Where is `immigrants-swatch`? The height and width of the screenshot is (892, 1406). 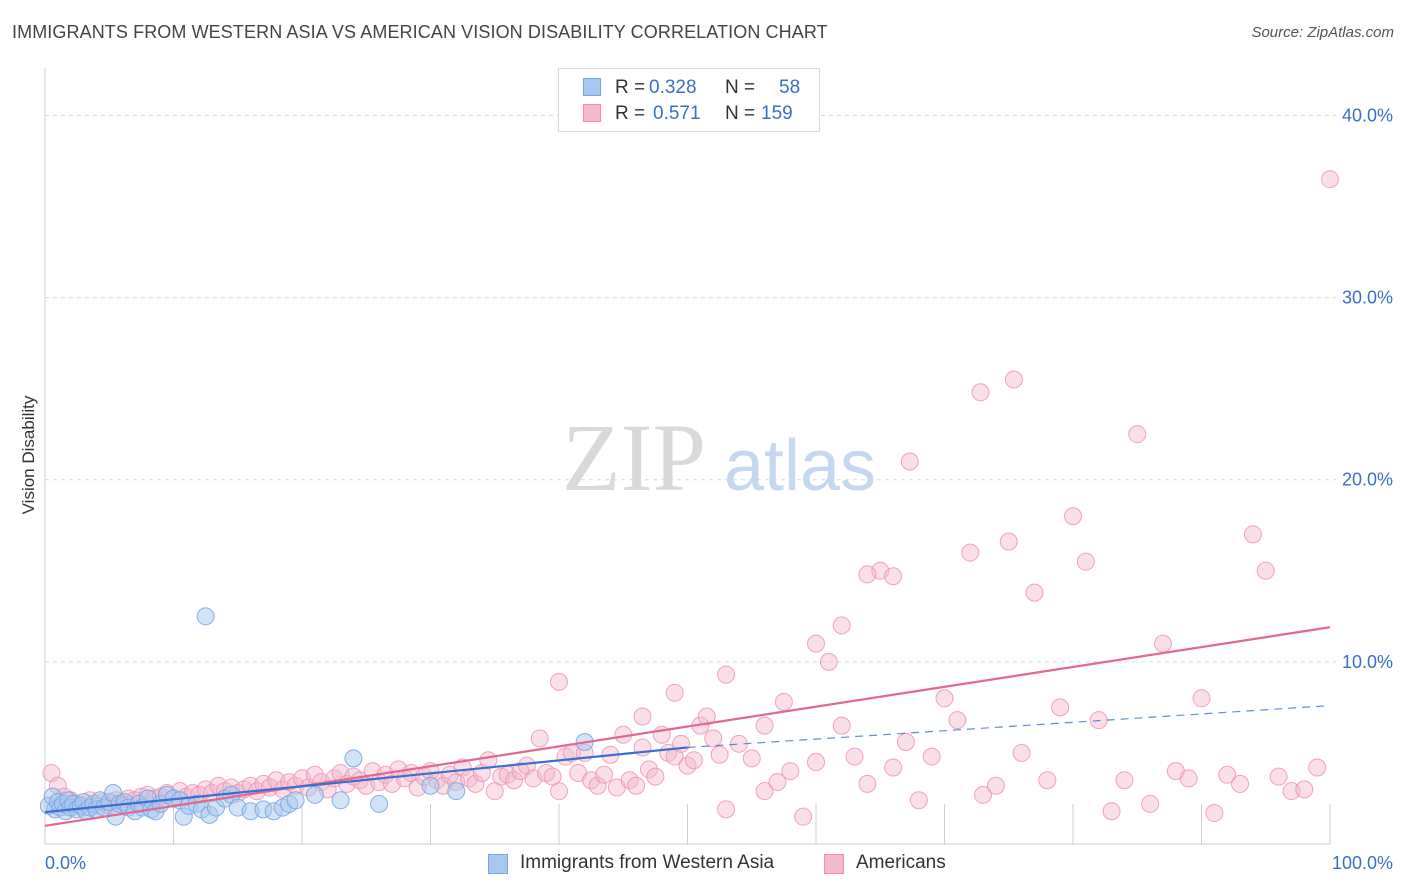 immigrants-swatch is located at coordinates (592, 87).